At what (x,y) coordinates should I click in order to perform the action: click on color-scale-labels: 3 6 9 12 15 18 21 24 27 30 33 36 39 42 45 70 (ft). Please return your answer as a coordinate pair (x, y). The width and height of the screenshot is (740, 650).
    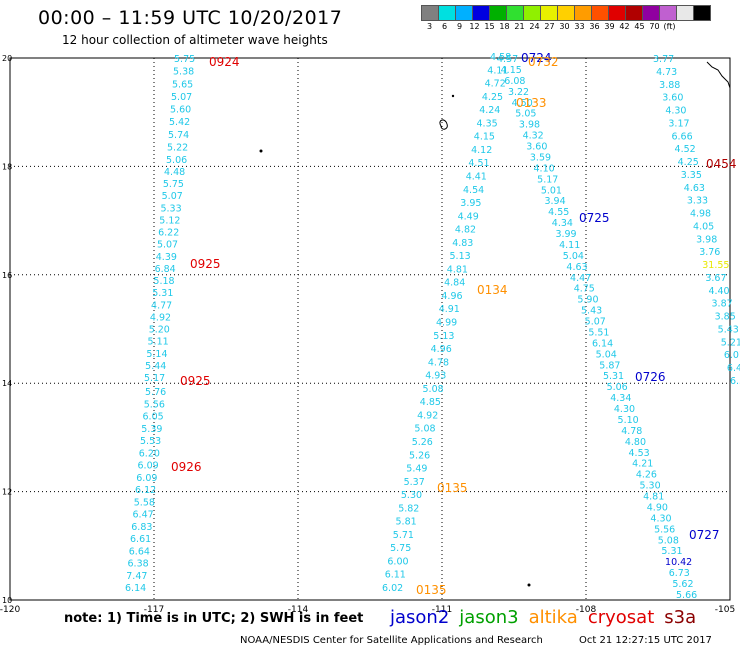
    Looking at the image, I should click on (549, 26).